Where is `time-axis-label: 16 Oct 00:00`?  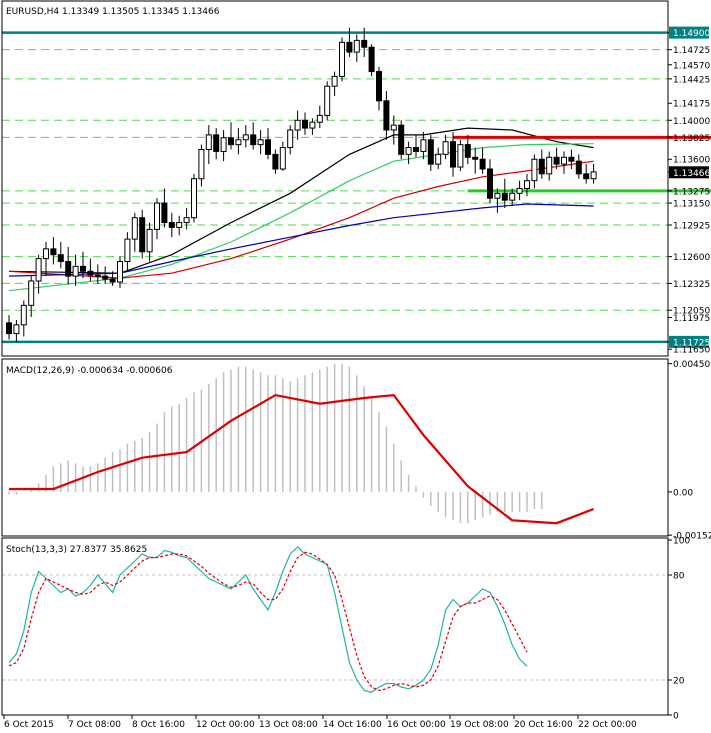 time-axis-label: 16 Oct 00:00 is located at coordinates (416, 725).